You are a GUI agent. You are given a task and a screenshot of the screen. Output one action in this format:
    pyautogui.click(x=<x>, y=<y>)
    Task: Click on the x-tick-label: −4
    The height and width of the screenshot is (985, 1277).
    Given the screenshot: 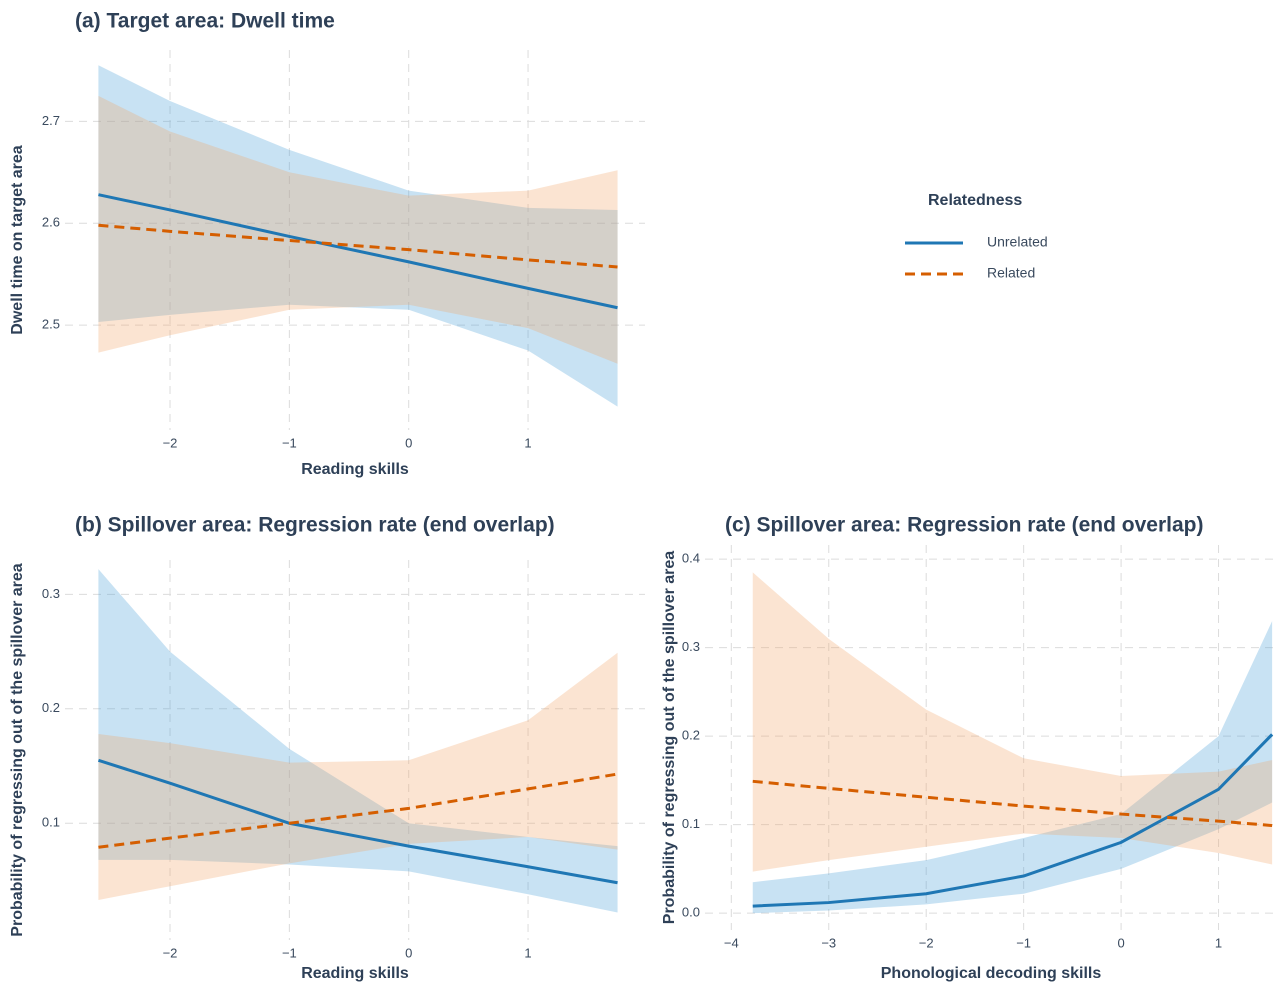 What is the action you would take?
    pyautogui.click(x=731, y=942)
    